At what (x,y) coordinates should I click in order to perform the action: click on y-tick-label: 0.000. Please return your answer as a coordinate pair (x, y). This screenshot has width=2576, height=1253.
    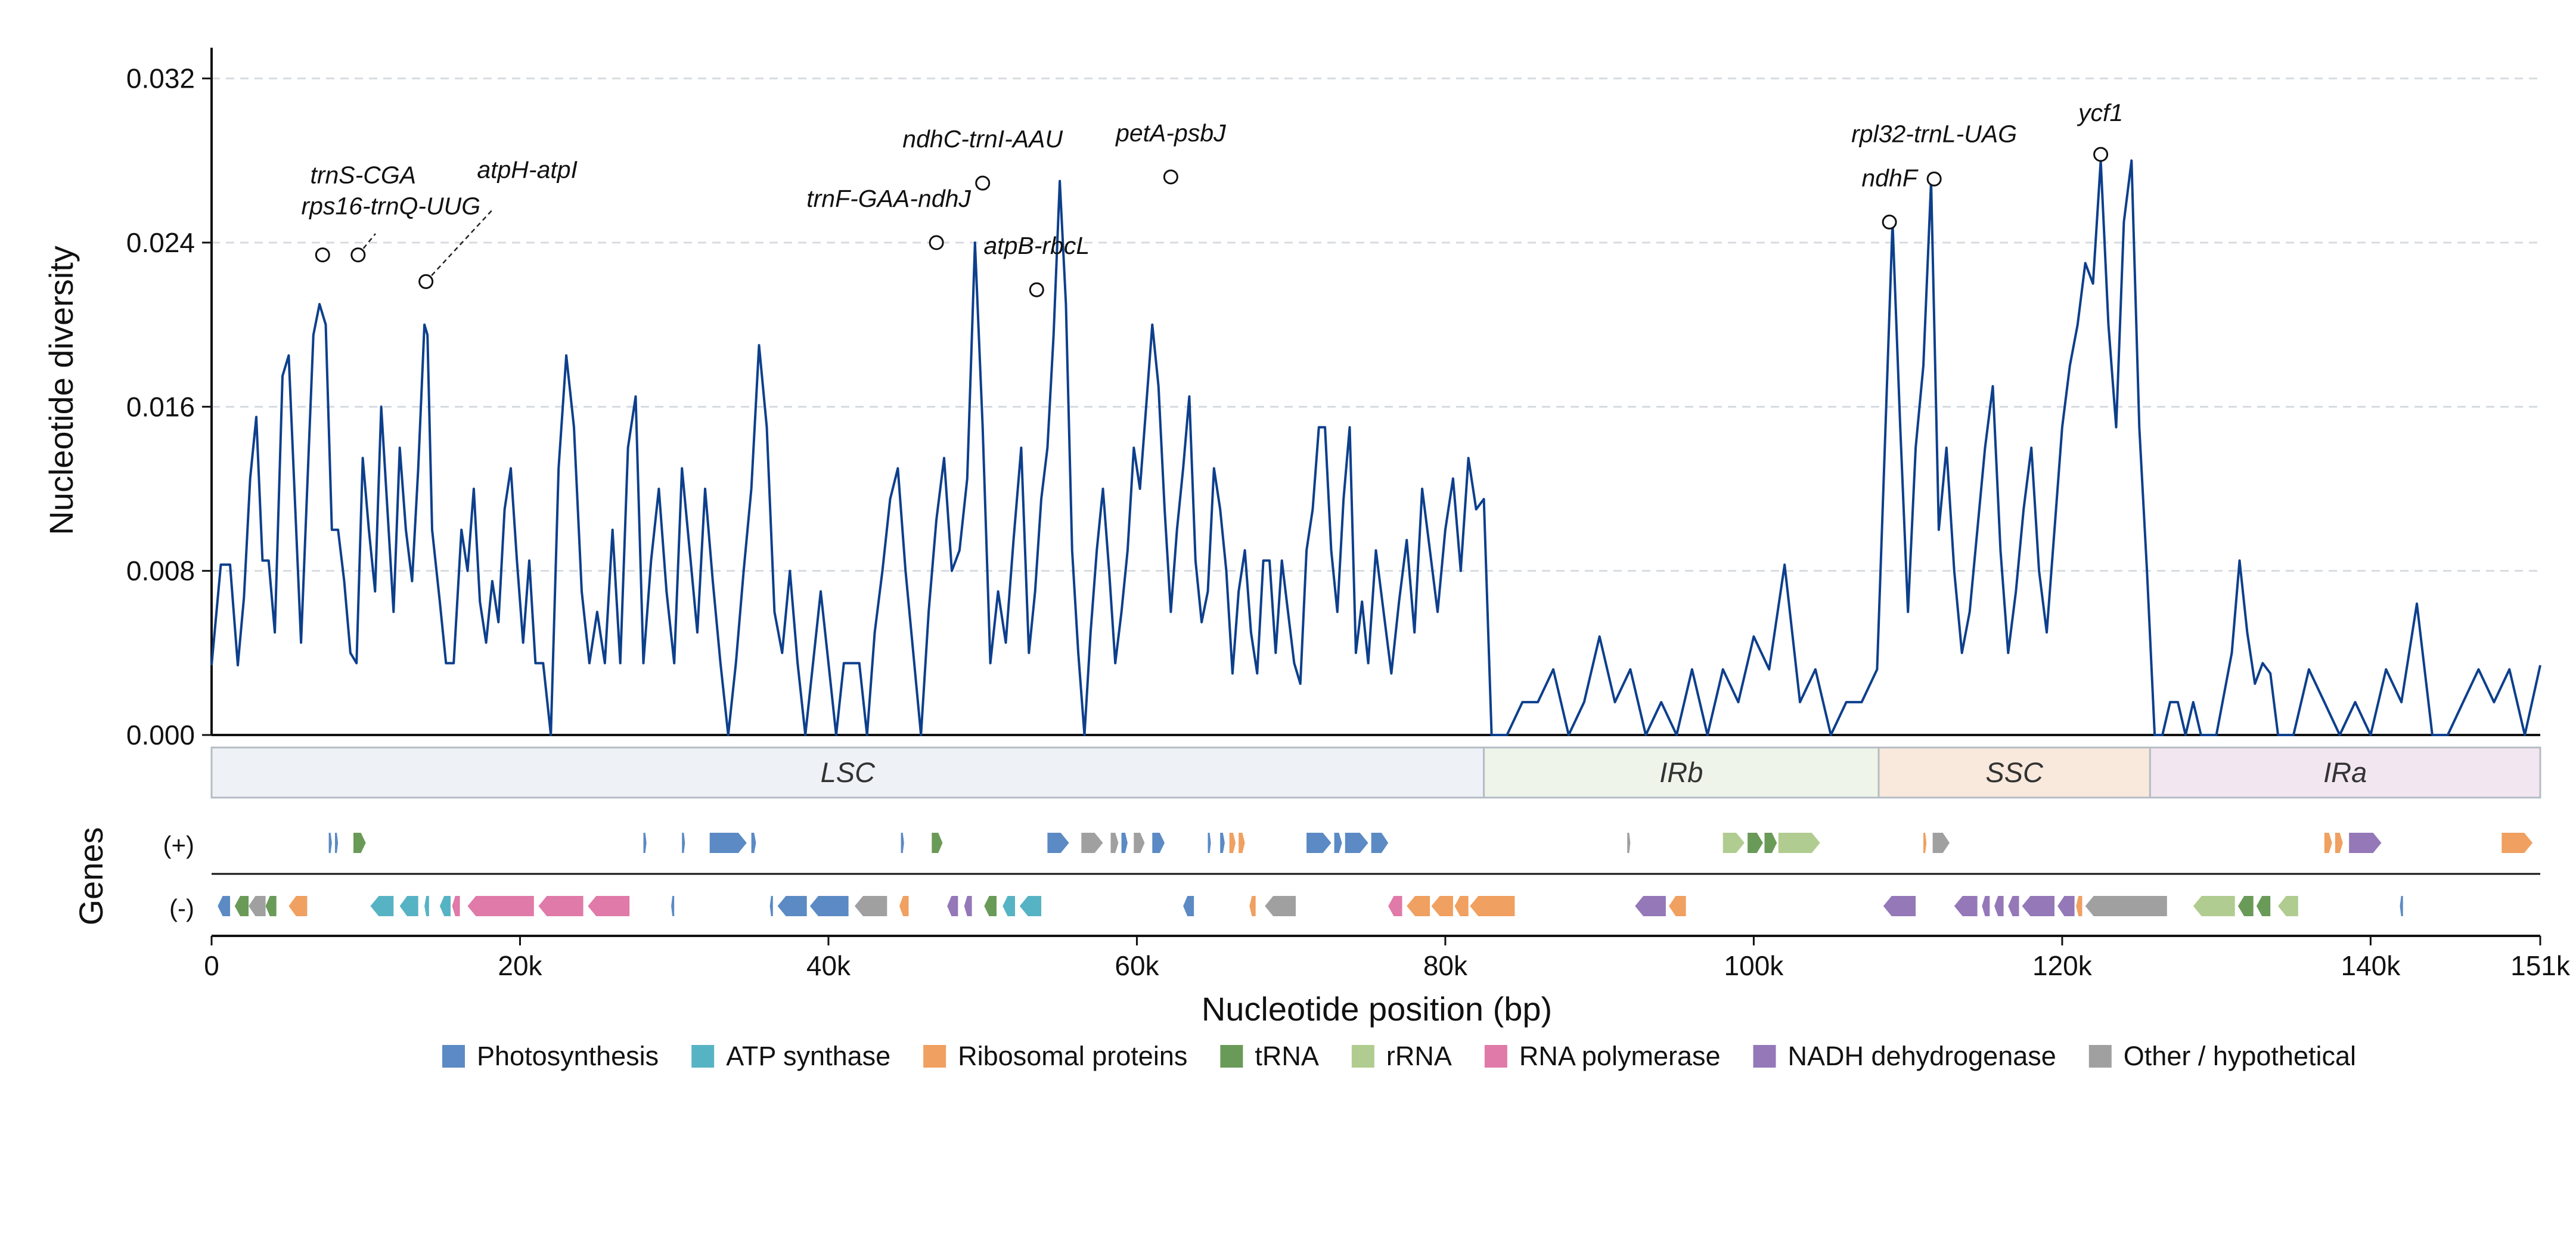
    Looking at the image, I should click on (161, 734).